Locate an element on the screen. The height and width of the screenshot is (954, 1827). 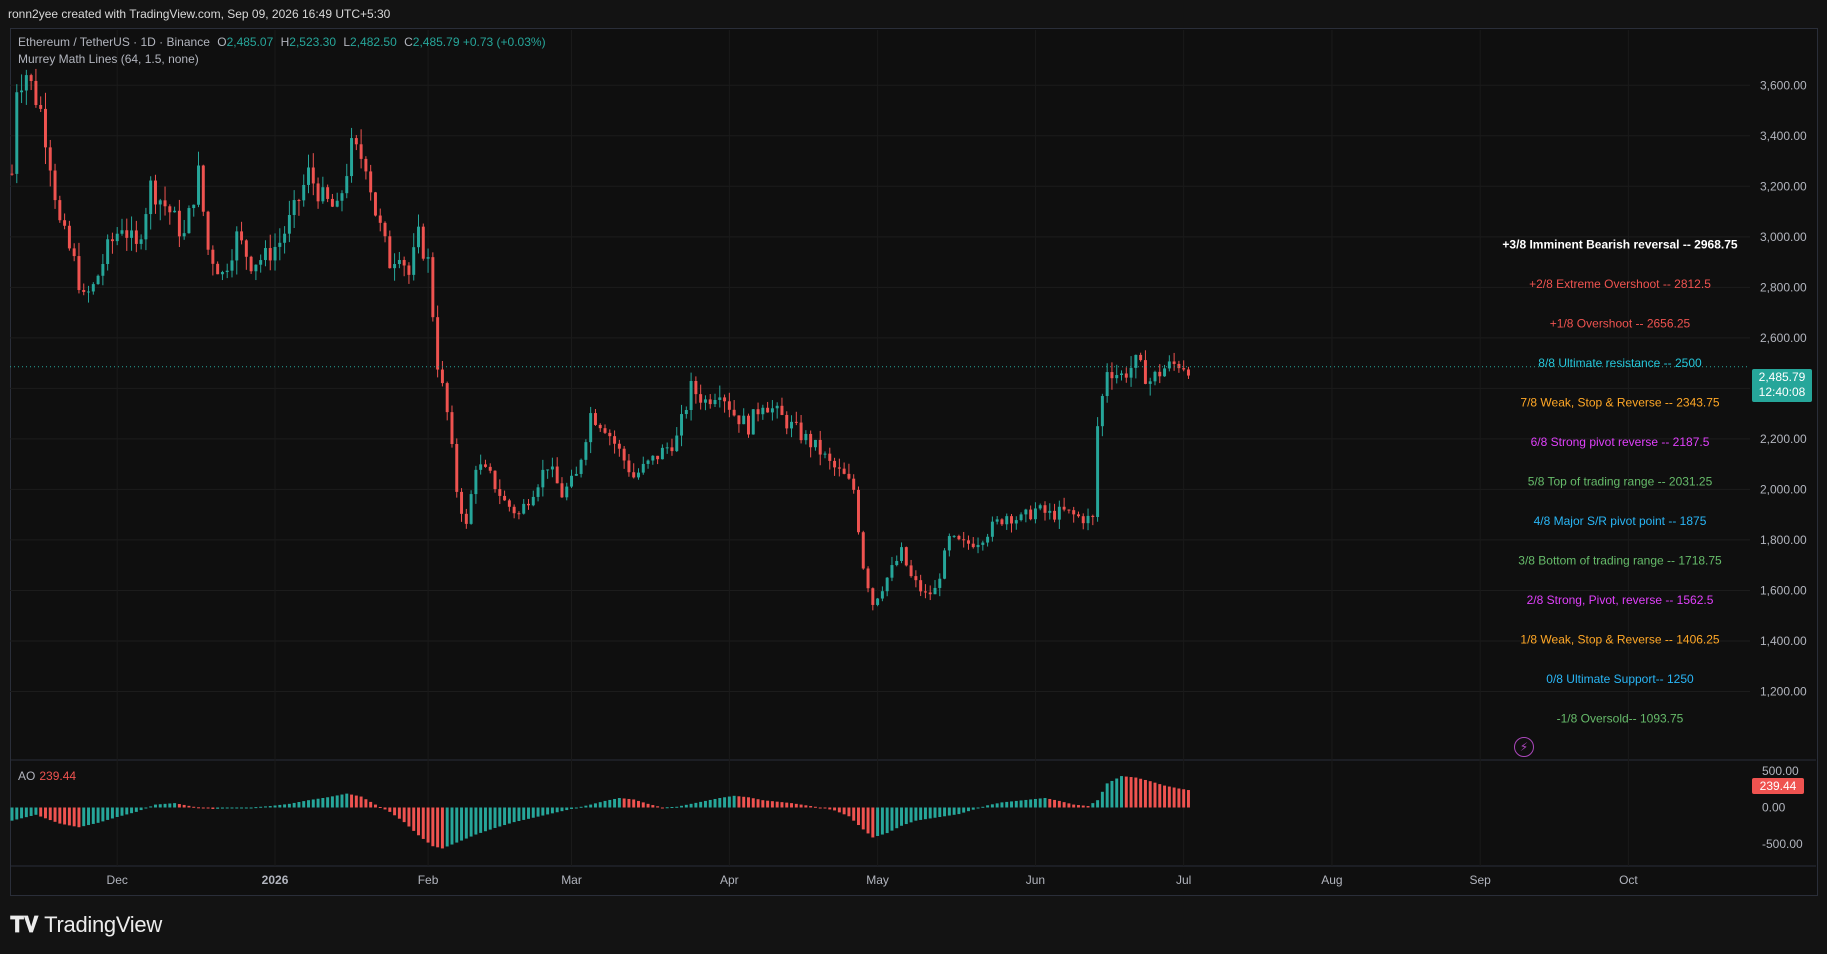
lightning-icon: ⚡ is located at coordinates (1524, 747).